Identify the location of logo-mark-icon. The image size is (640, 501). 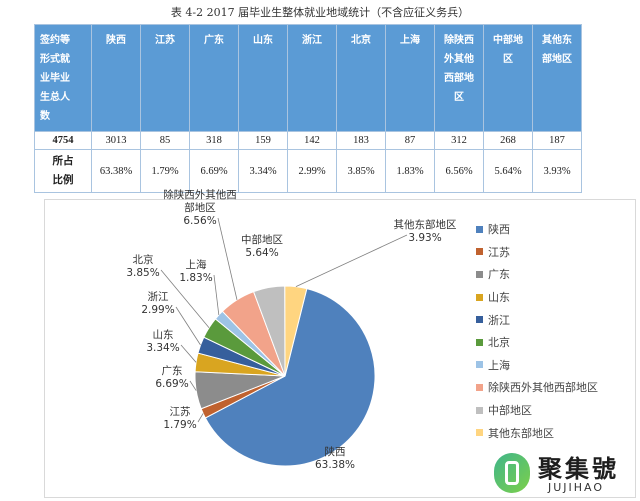
(512, 473).